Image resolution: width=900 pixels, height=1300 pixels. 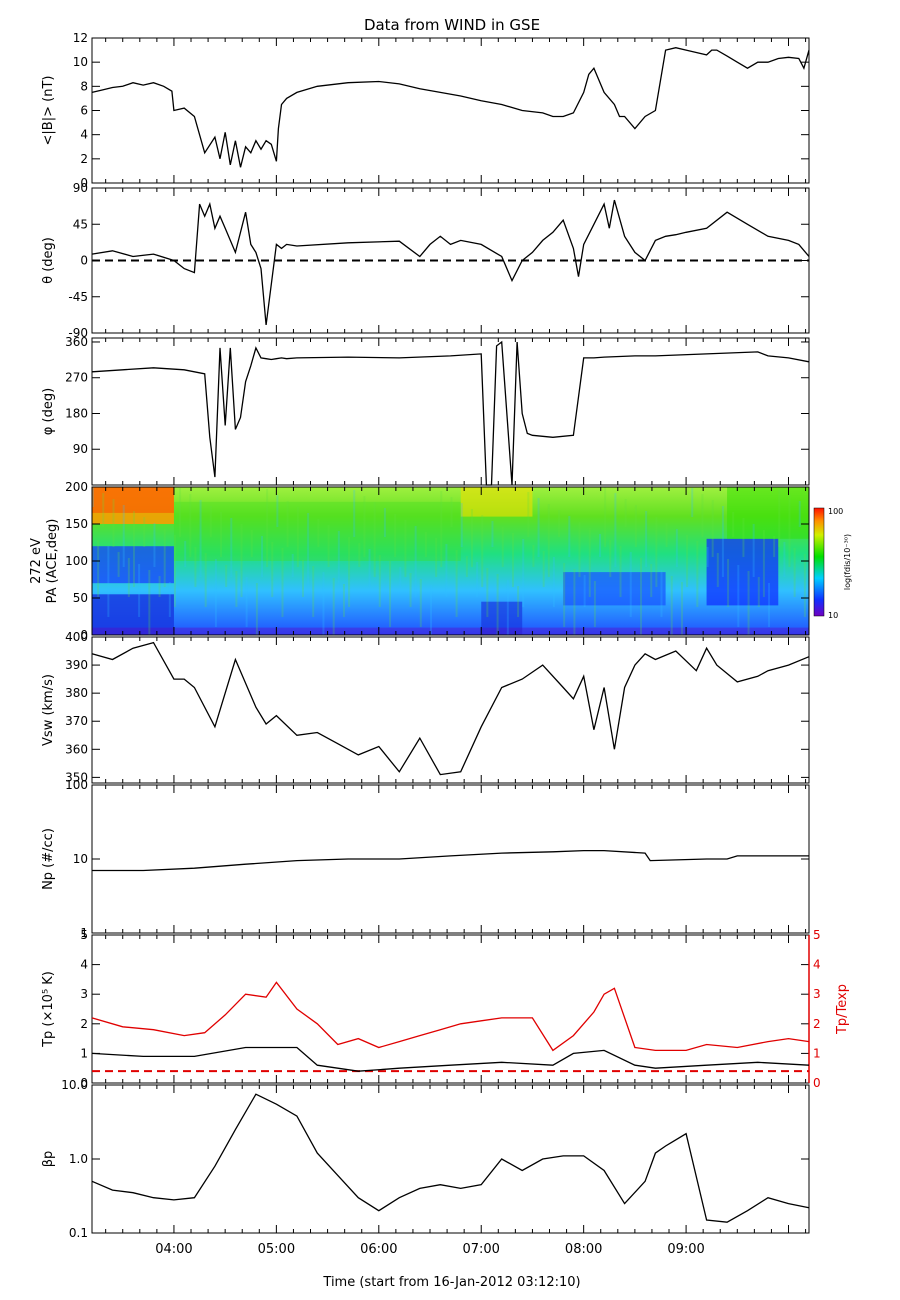 I want to click on y-tick-label: -90, so click(x=78, y=333).